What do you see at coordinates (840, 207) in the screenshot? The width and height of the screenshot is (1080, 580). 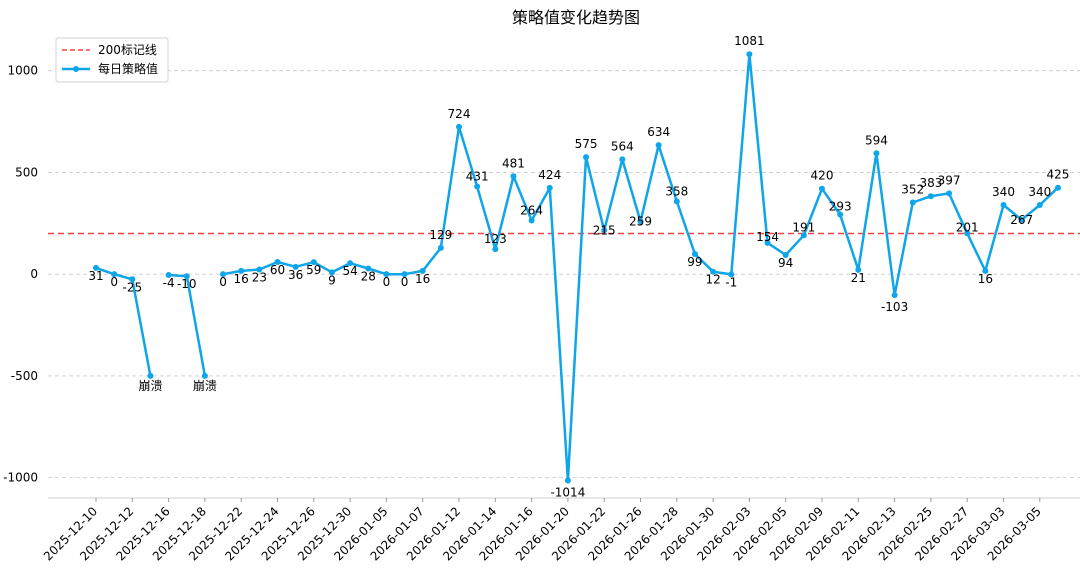 I see `data-label: 293` at bounding box center [840, 207].